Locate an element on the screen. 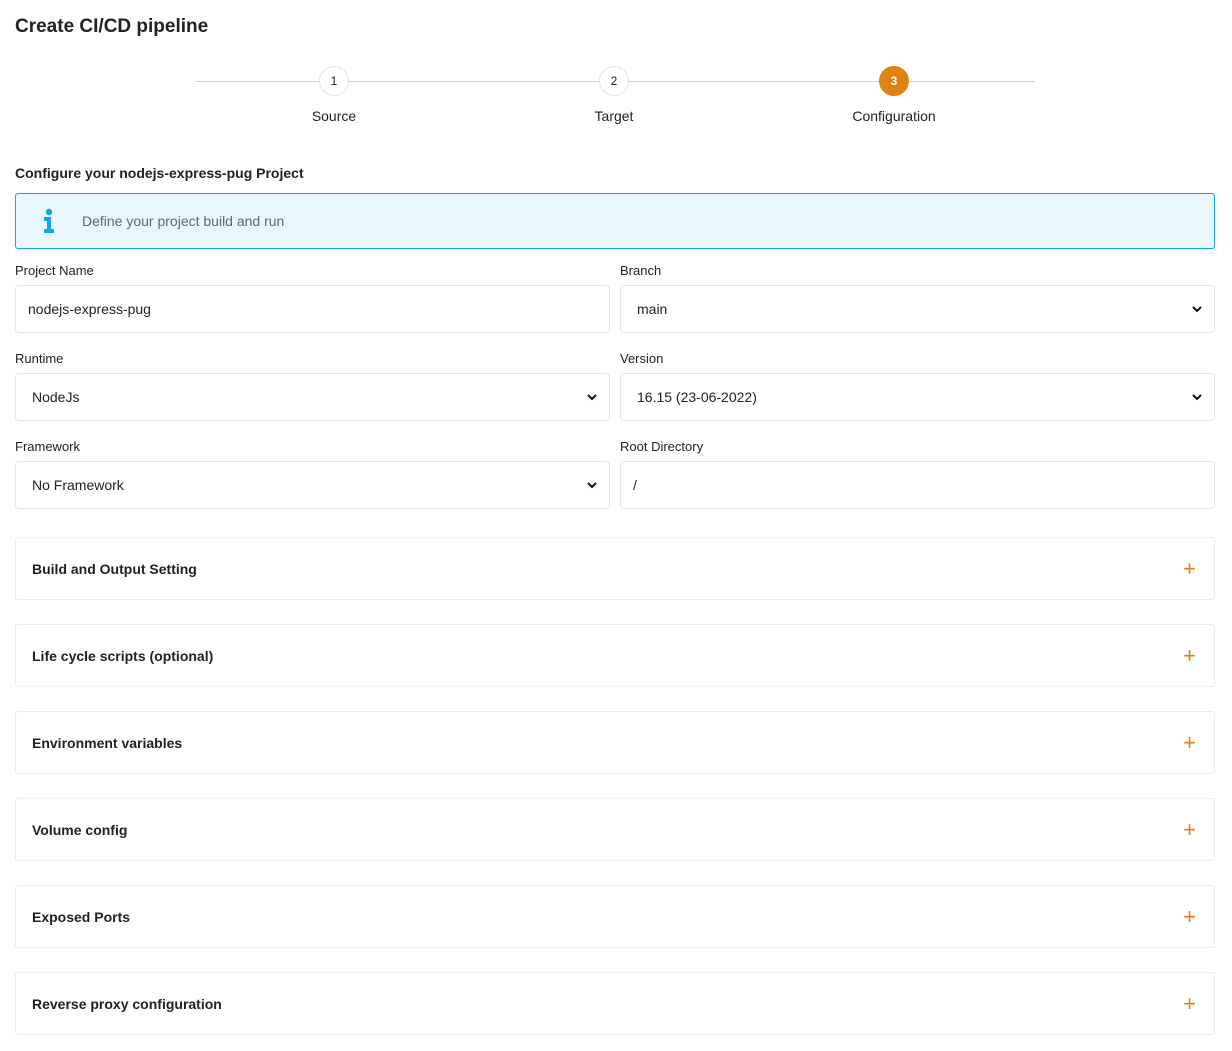  step-target: 2 Target is located at coordinates (614, 95).